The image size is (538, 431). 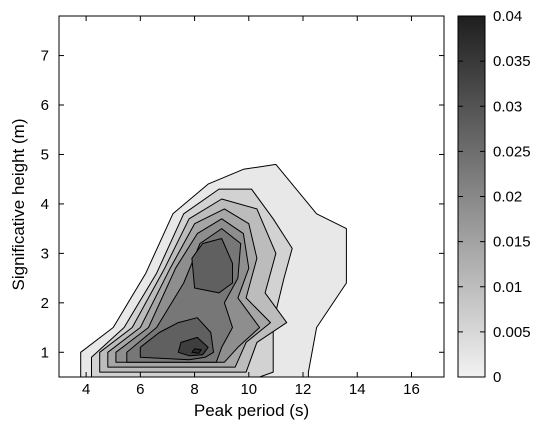 What do you see at coordinates (507, 16) in the screenshot?
I see `colorbar-tick-label: 0.04` at bounding box center [507, 16].